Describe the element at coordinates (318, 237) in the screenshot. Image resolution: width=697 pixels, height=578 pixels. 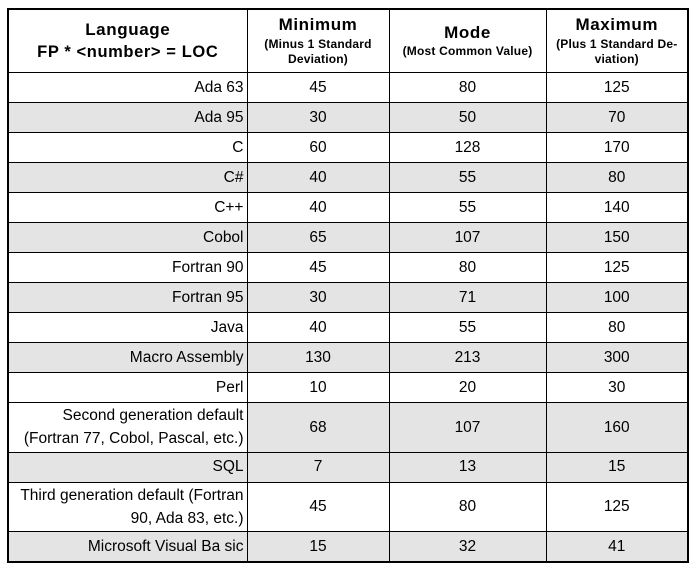
I see `minimum-cell: 65` at that location.